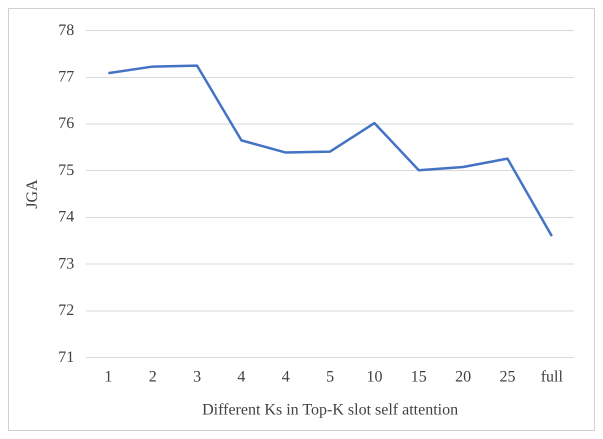 This screenshot has width=603, height=439. I want to click on x-tick-label: 2, so click(152, 377).